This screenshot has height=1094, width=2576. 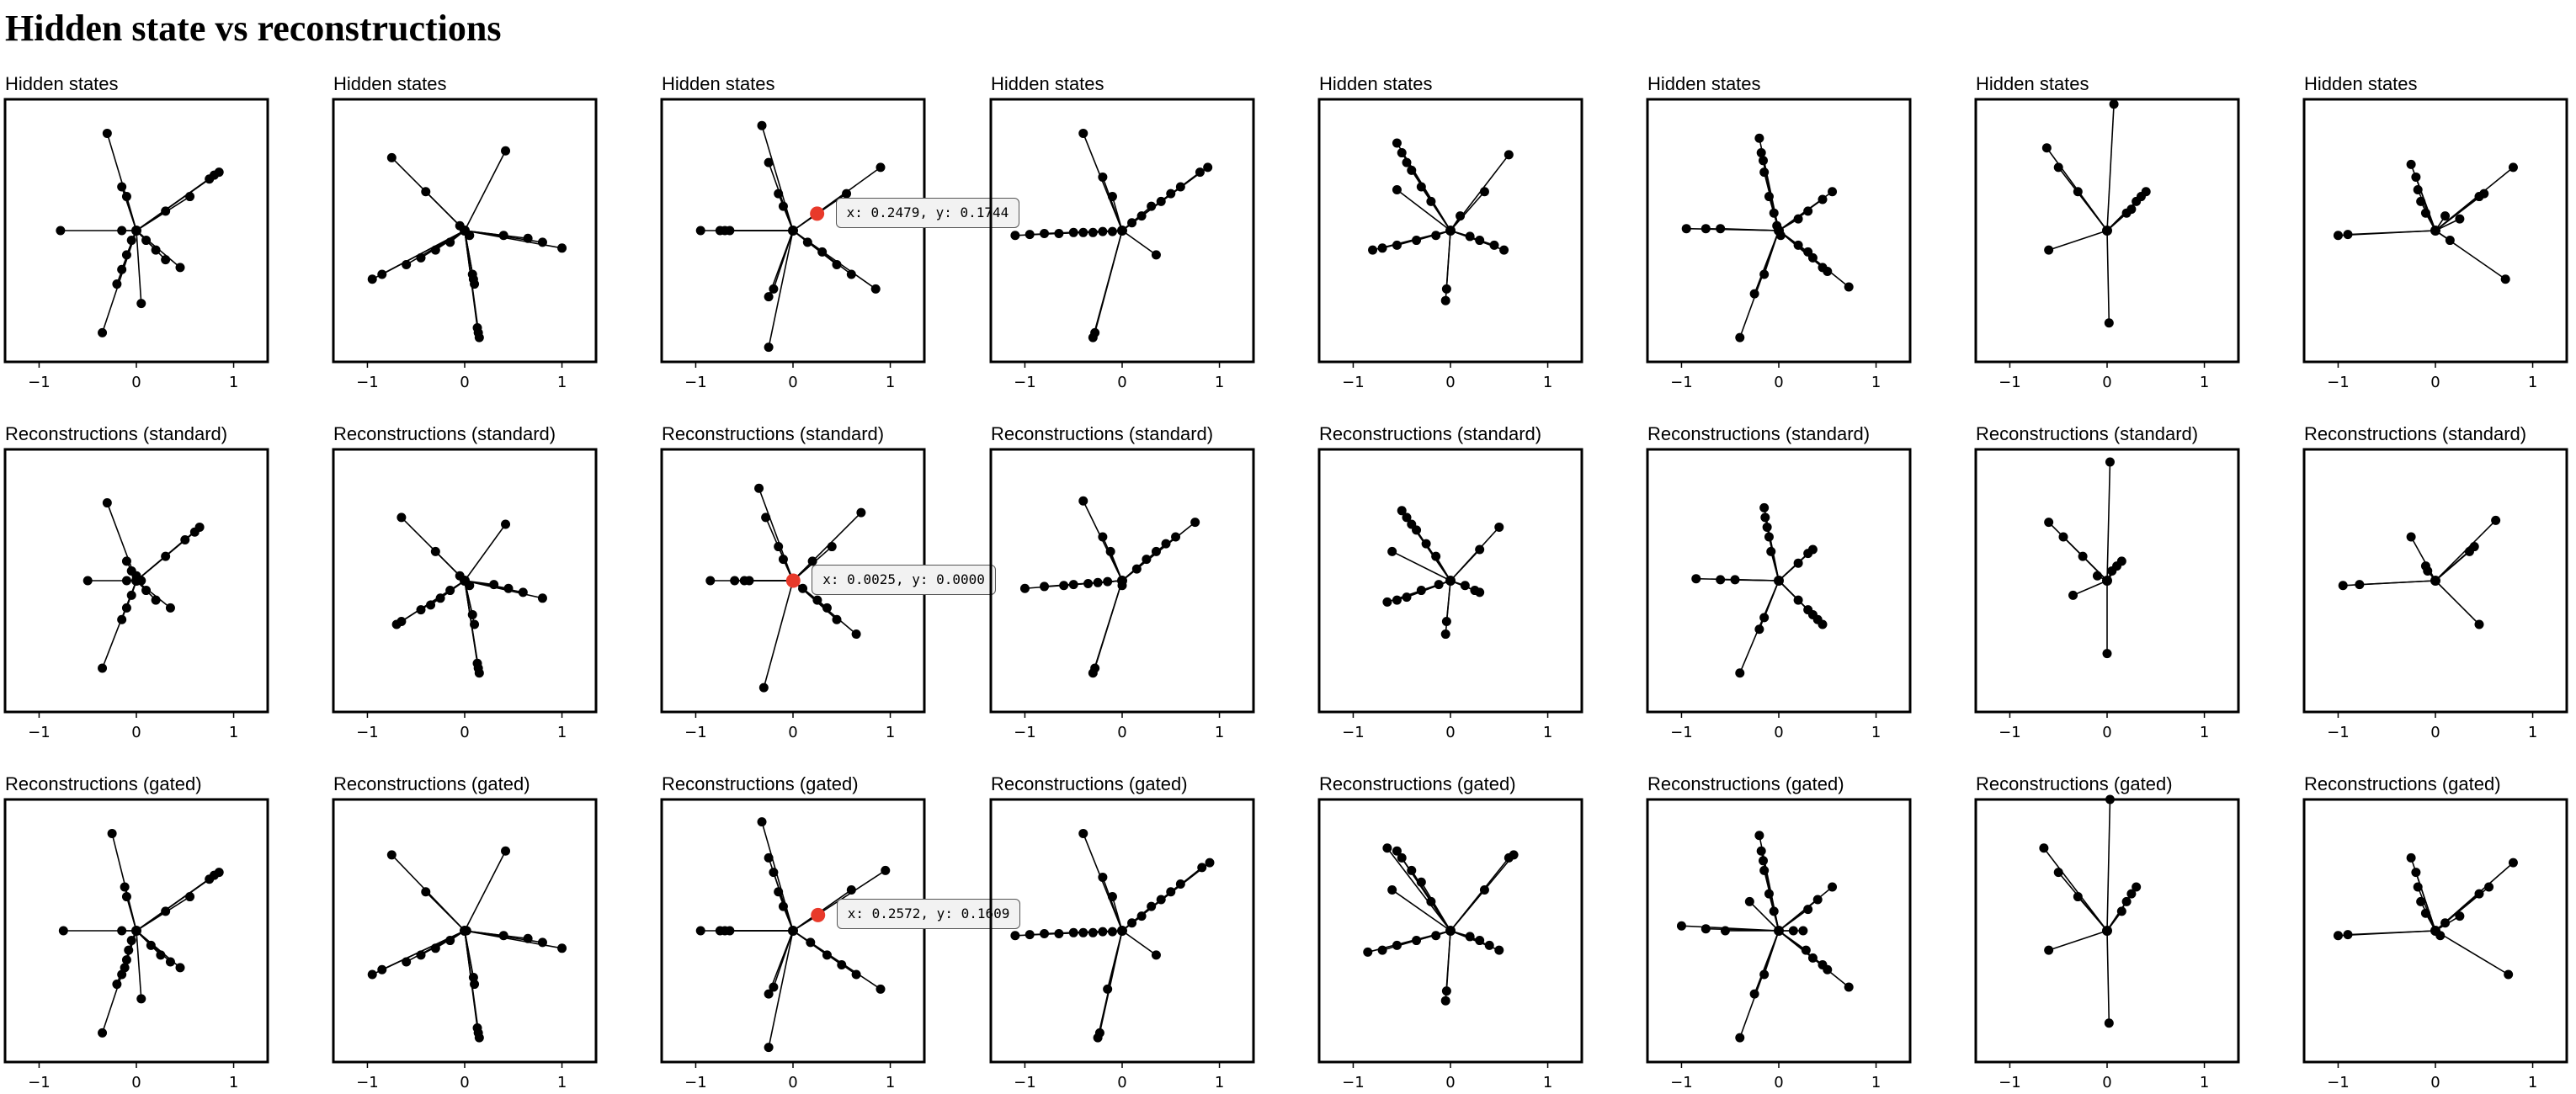 What do you see at coordinates (2439, 234) in the screenshot?
I see `scatter-panel: Hidden states −1 0 1` at bounding box center [2439, 234].